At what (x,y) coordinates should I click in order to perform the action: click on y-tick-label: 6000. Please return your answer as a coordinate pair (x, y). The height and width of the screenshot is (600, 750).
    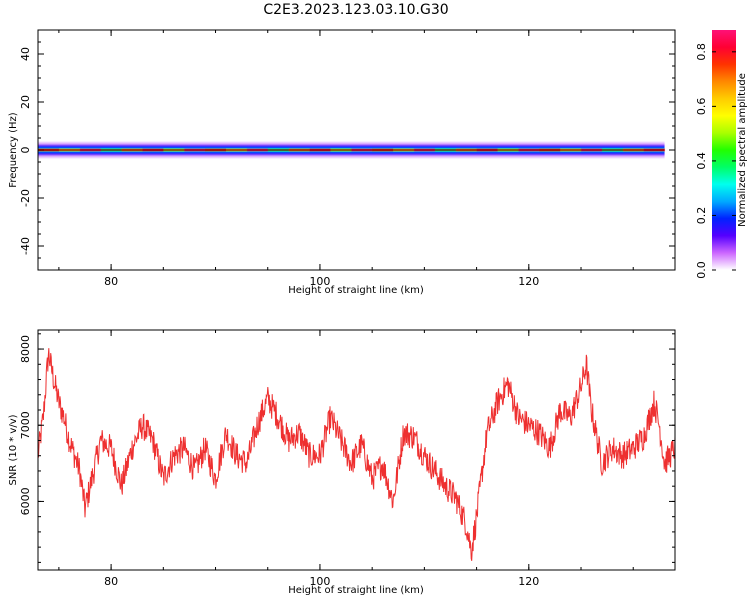
    Looking at the image, I should click on (25, 501).